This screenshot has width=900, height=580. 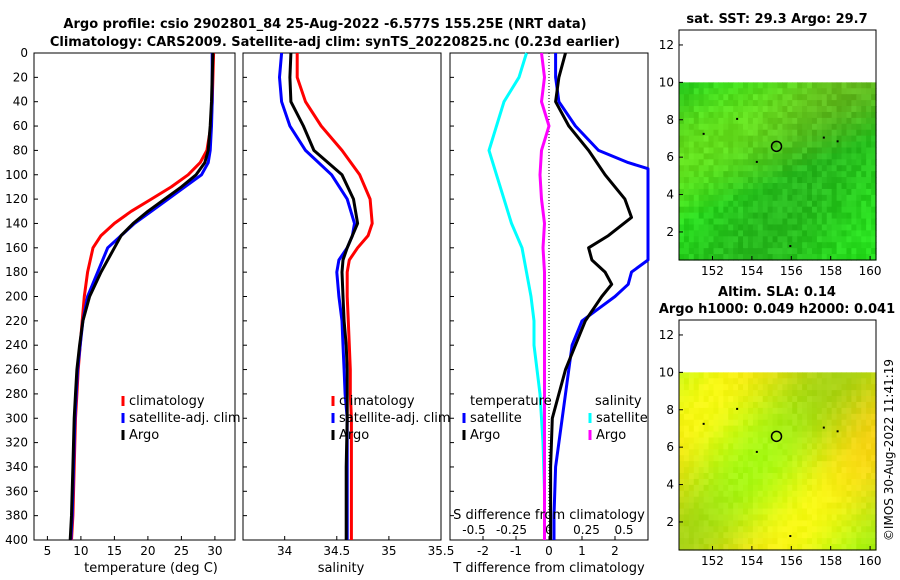 What do you see at coordinates (544, 296) in the screenshot?
I see `series-line-s-argo` at bounding box center [544, 296].